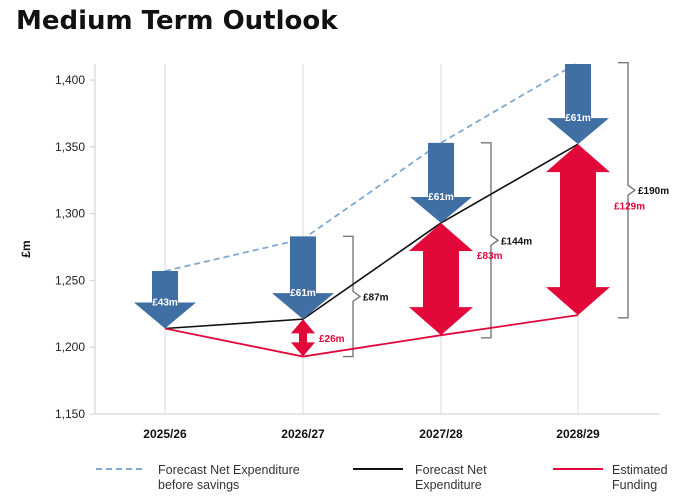 This screenshot has width=693, height=502. What do you see at coordinates (441, 182) in the screenshot?
I see `savings-arrow-2027/28` at bounding box center [441, 182].